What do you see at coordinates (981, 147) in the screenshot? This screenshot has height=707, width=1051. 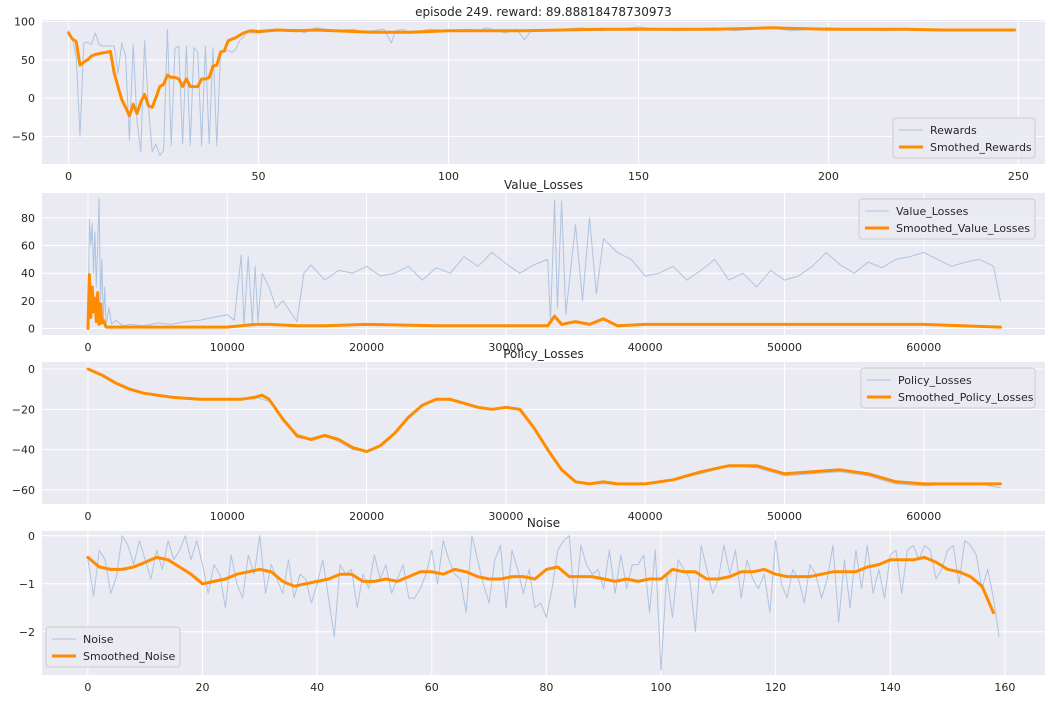 I see `legend-label: Smothed_Rewards` at bounding box center [981, 147].